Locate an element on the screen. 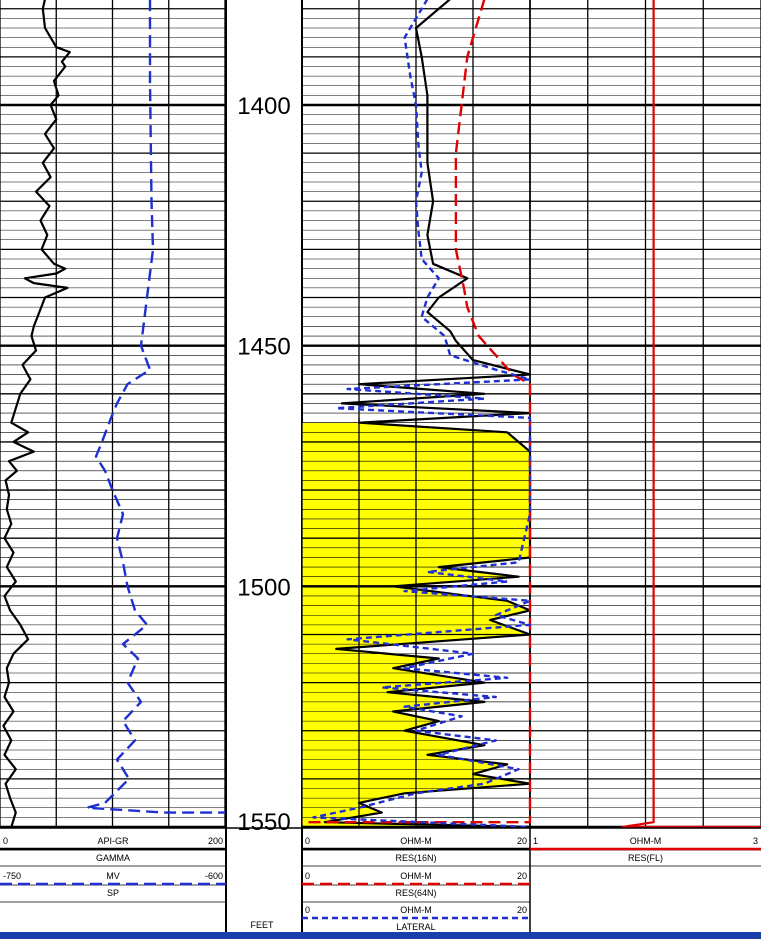  depth-label: 1550 is located at coordinates (263, 822).